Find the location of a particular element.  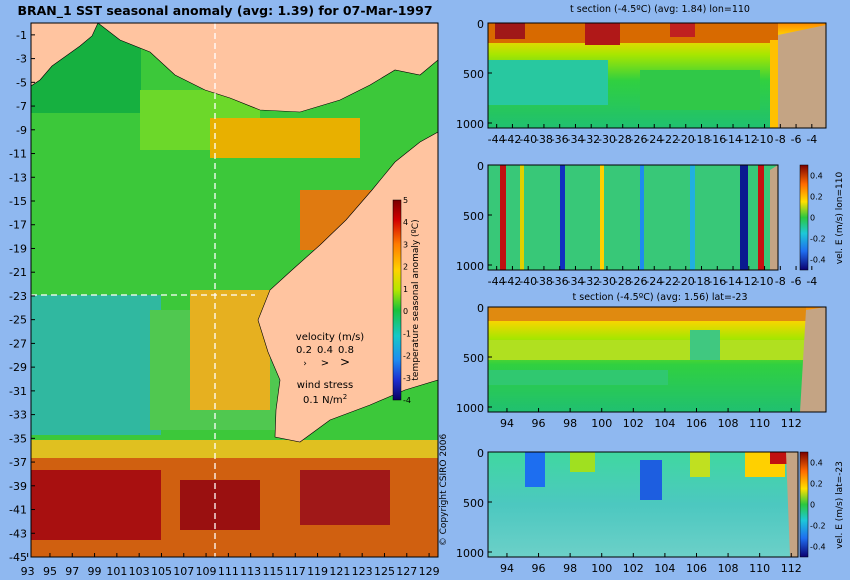

lat-tick-label: -15 is located at coordinates (18, 201).